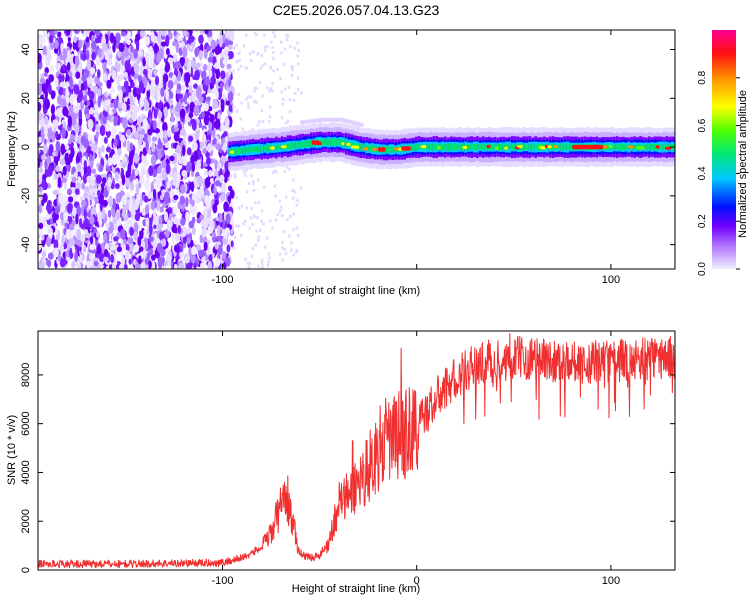  I want to click on colorbar-tick-label: 0.2, so click(702, 221).